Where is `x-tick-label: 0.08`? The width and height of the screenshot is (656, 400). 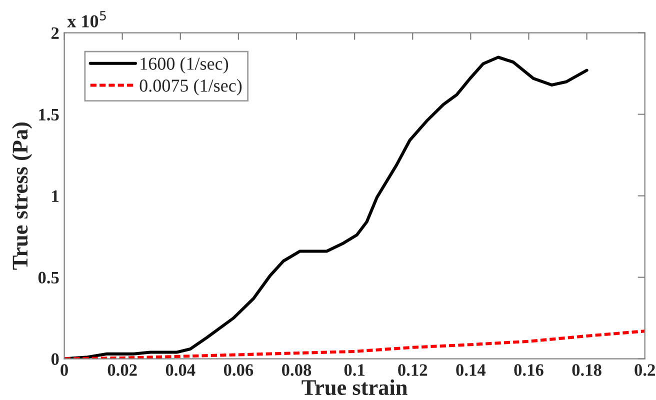 x-tick-label: 0.08 is located at coordinates (297, 370).